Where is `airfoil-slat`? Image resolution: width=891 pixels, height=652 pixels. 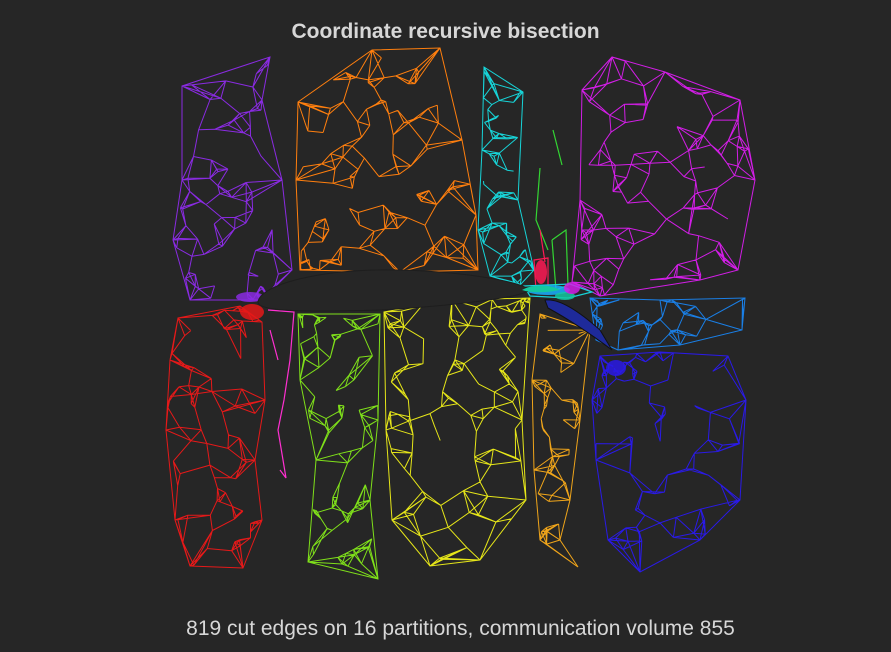 airfoil-slat is located at coordinates (541, 289).